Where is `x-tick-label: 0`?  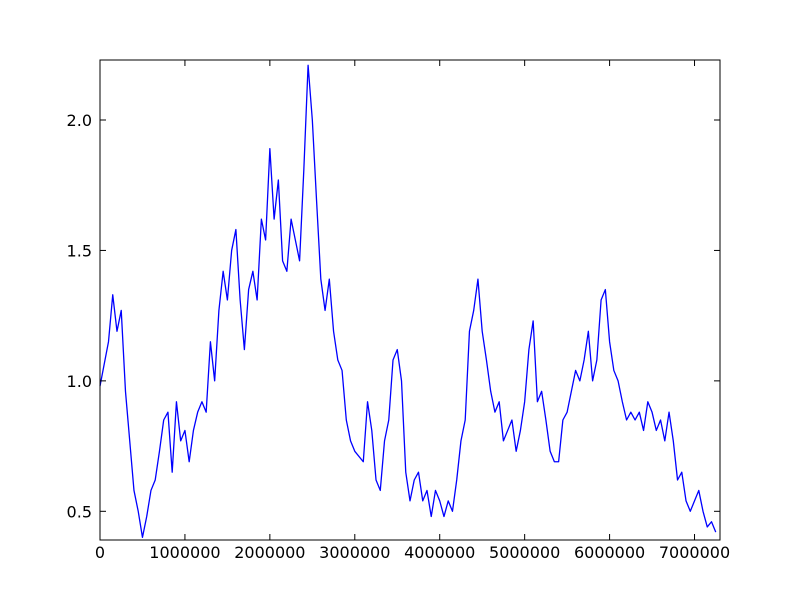
x-tick-label: 0 is located at coordinates (100, 552).